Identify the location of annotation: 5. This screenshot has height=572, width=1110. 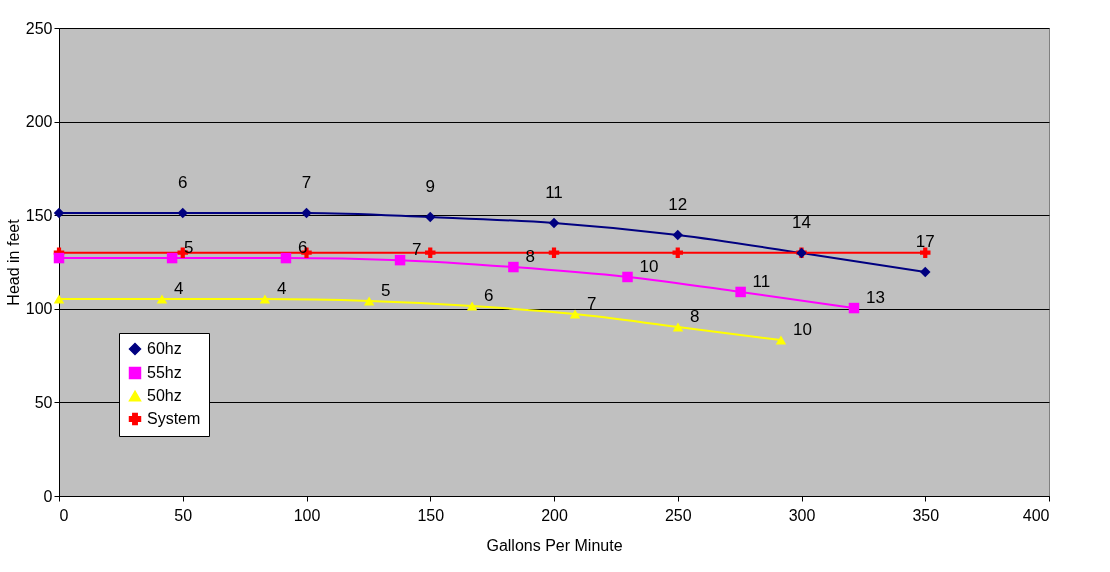
(386, 290).